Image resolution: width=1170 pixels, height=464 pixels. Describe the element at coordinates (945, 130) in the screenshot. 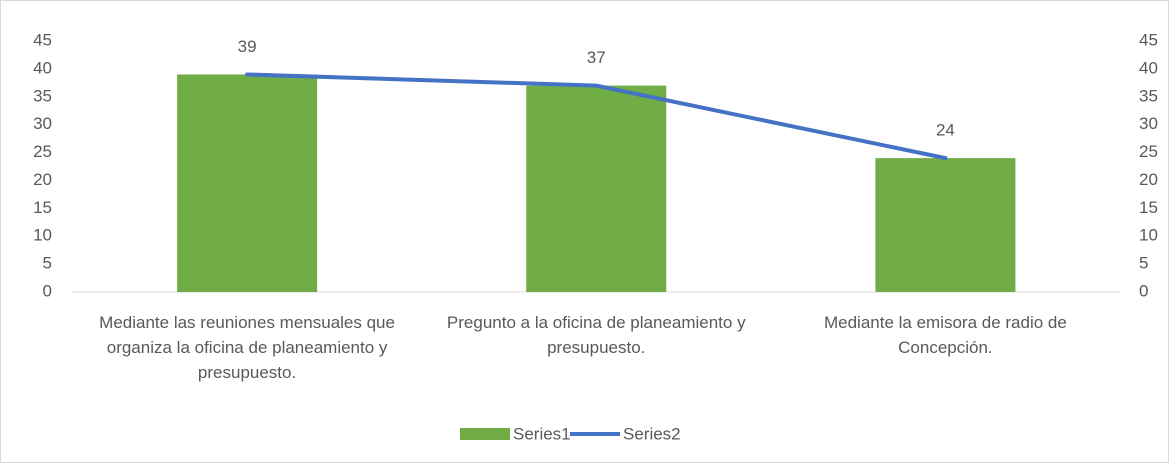

I see `data-label: 24` at that location.